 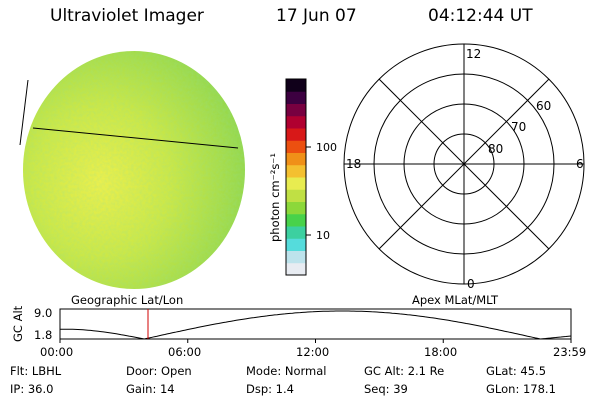 What do you see at coordinates (386, 389) in the screenshot?
I see `info-seq: Seq: 39` at bounding box center [386, 389].